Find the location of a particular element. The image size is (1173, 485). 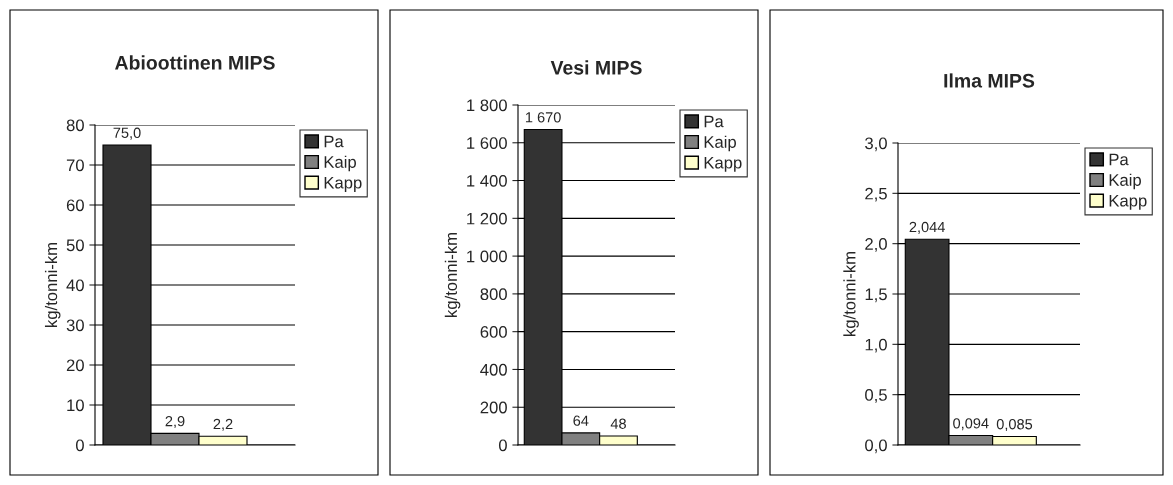

y-tick-label: 30 is located at coordinates (75, 325).